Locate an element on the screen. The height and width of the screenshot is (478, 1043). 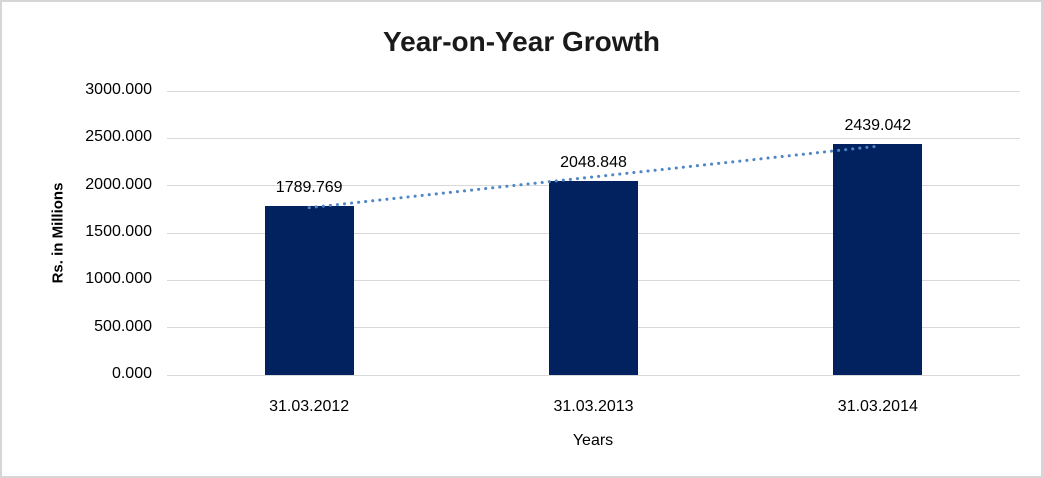
chart-title: Year-on-Year Growth is located at coordinates (521, 41).